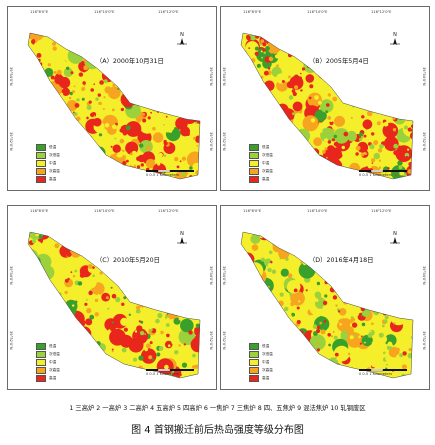  Describe the element at coordinates (375, 374) in the screenshot. I see `scale-label: 0 0.5 1 Kilometers` at that location.